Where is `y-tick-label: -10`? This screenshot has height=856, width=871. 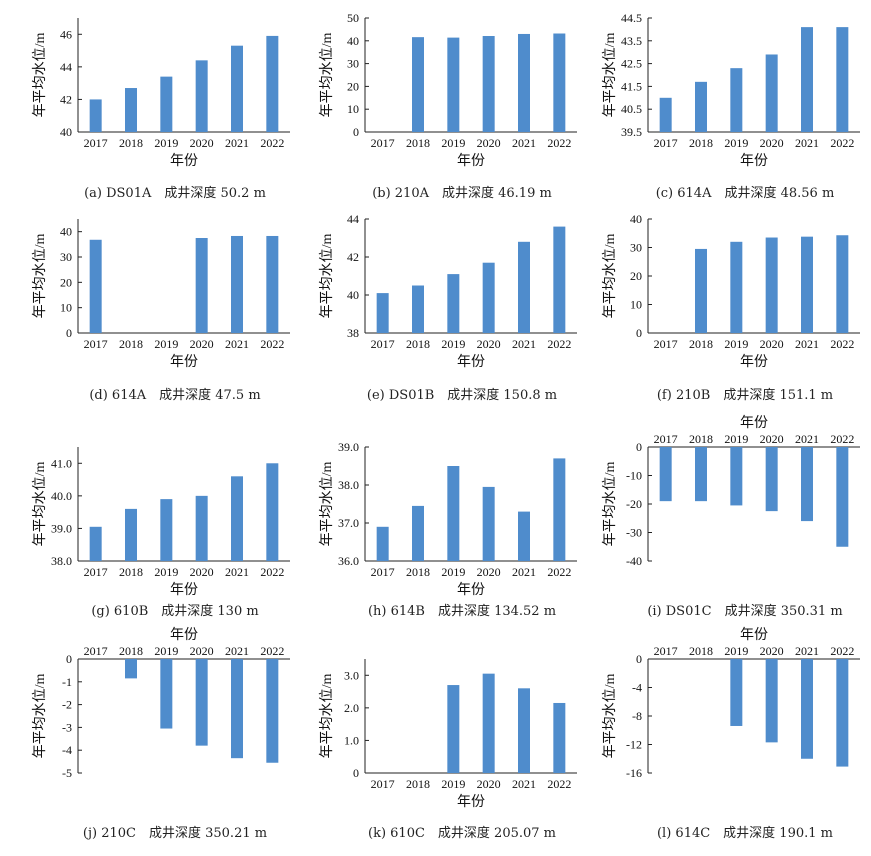
y-tick-label: -10 is located at coordinates (634, 476).